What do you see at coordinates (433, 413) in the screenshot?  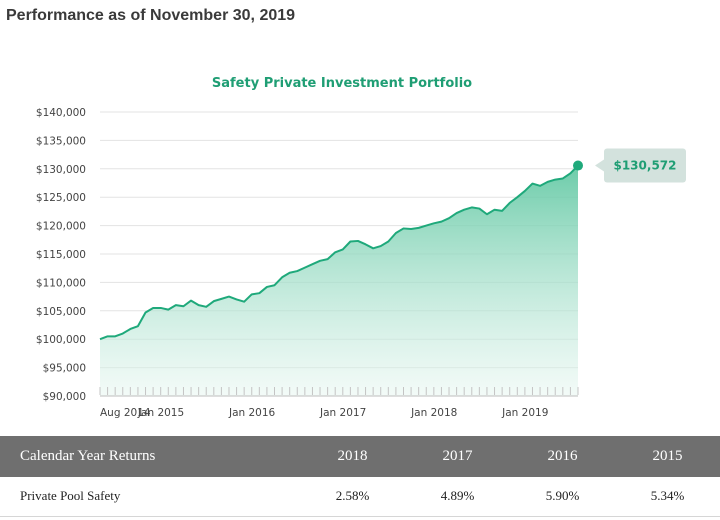 I see `x-tick-label: Jan 2018` at bounding box center [433, 413].